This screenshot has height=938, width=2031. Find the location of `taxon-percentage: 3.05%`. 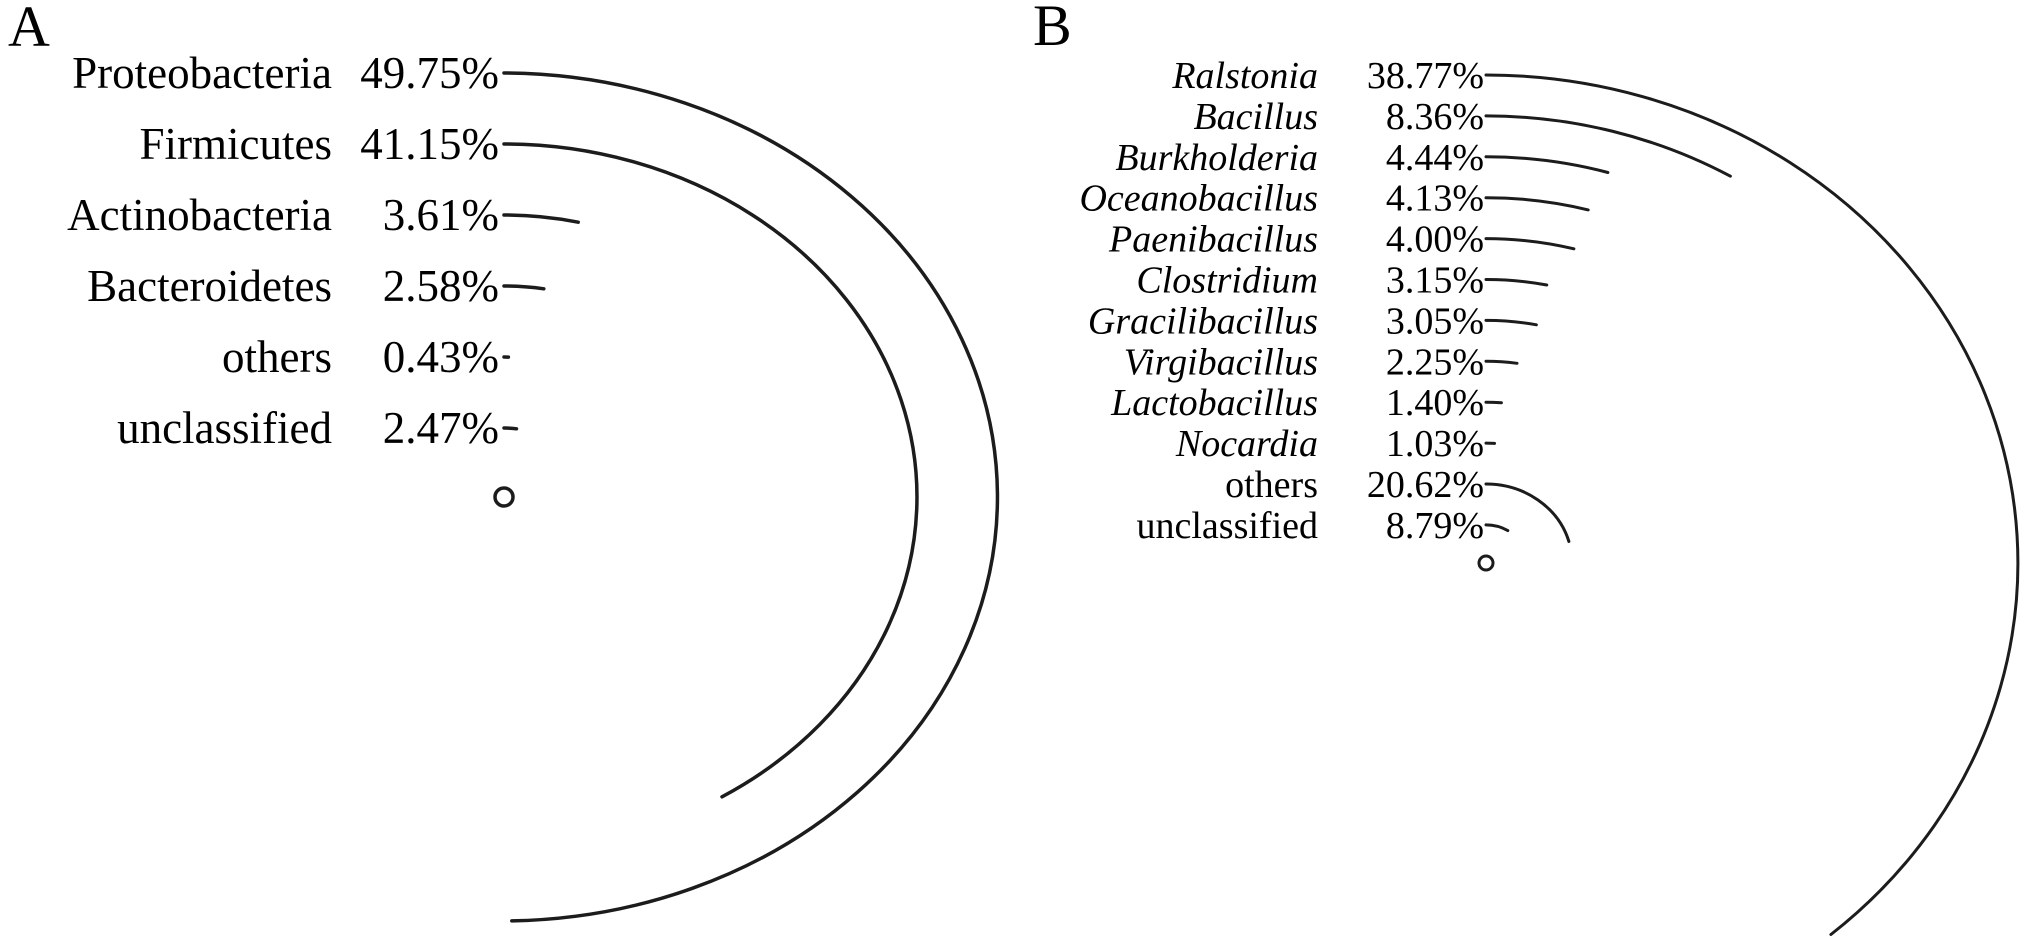

taxon-percentage: 3.05% is located at coordinates (1435, 321).